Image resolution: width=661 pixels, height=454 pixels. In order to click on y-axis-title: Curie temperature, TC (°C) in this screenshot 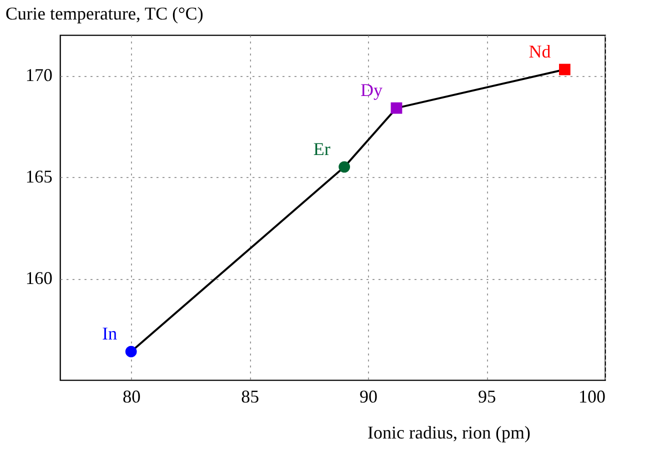, I will do `click(105, 14)`.